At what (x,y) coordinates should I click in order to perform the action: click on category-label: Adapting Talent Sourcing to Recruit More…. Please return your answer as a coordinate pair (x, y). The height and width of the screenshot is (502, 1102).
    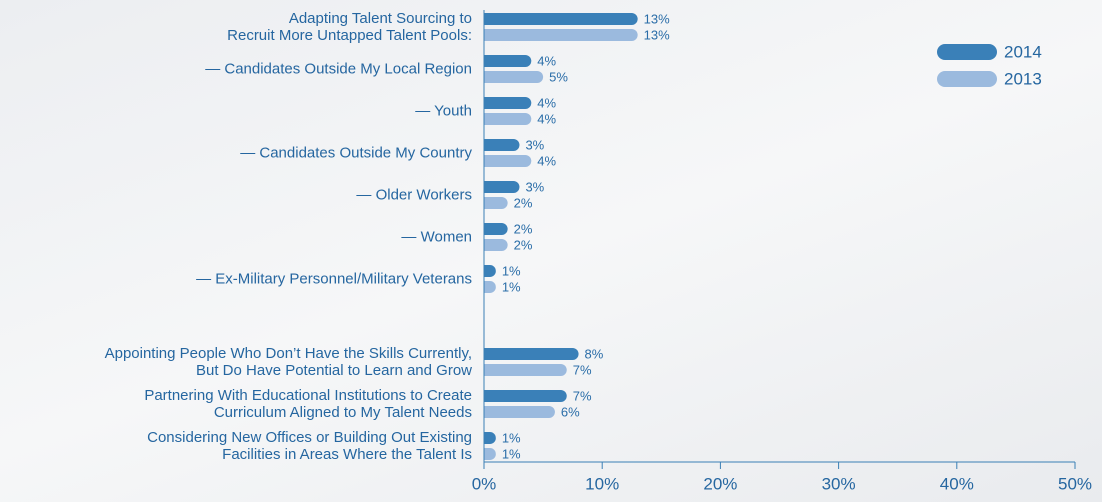
    Looking at the image, I should click on (349, 27).